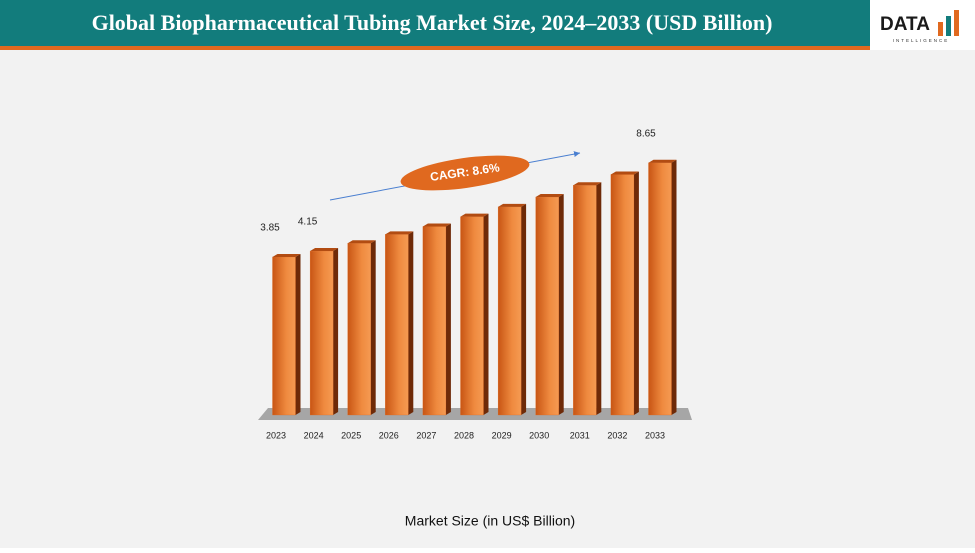  Describe the element at coordinates (502, 435) in the screenshot. I see `x-tick-label: 2029` at that location.